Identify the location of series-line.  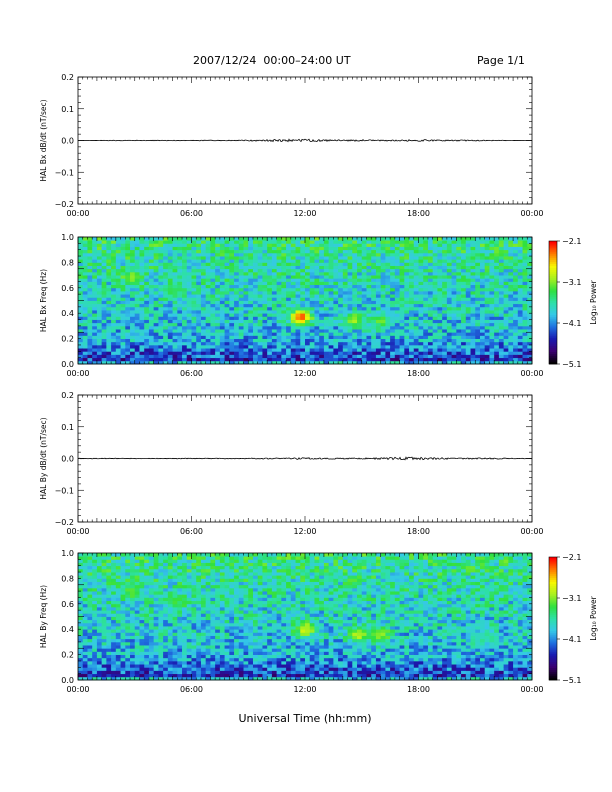
(305, 458).